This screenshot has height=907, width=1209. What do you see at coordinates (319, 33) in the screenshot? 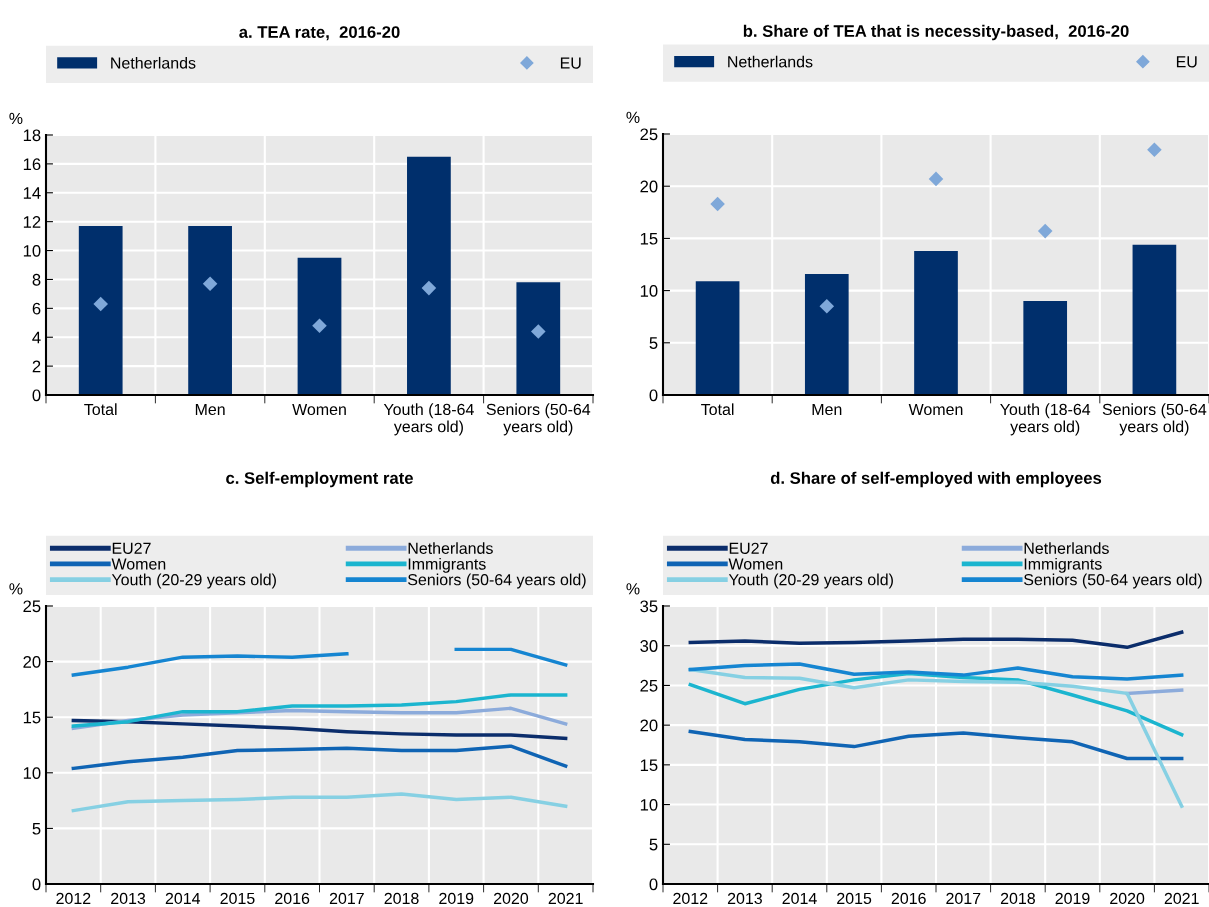
I see `chart-title: a. TEA rate, 2016-20` at bounding box center [319, 33].